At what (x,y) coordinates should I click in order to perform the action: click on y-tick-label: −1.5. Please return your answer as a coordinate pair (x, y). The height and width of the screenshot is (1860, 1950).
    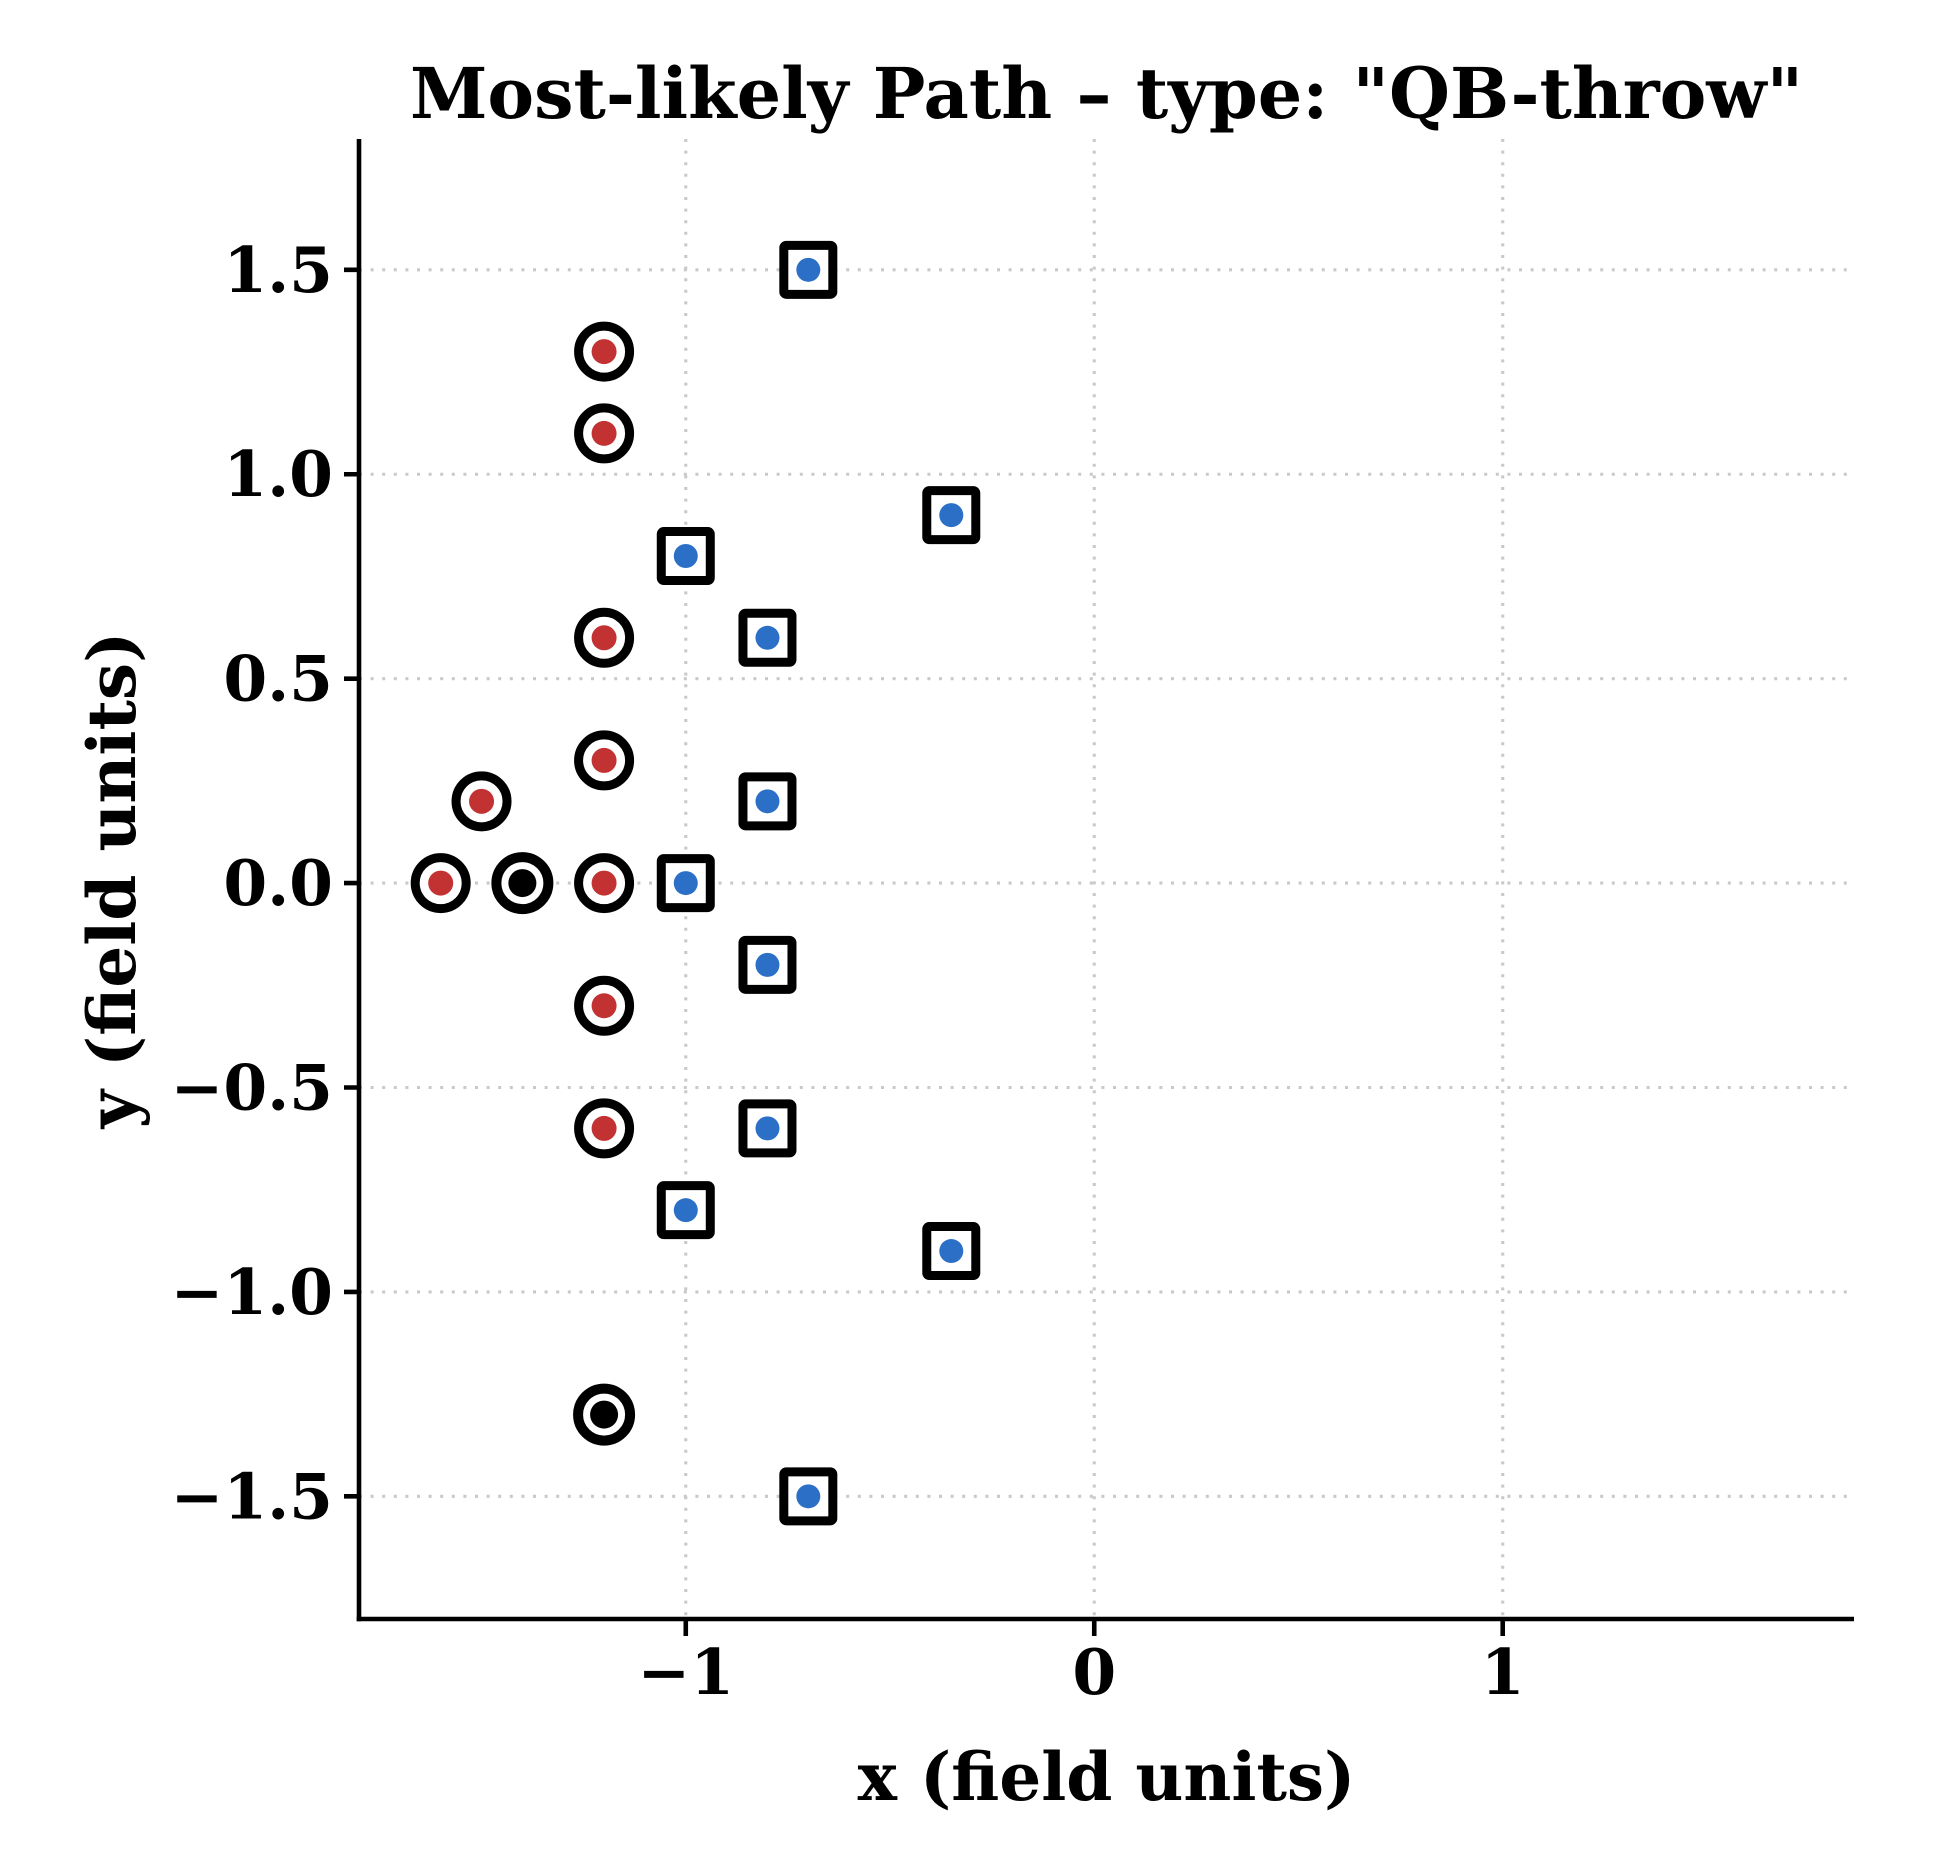
    Looking at the image, I should click on (252, 1496).